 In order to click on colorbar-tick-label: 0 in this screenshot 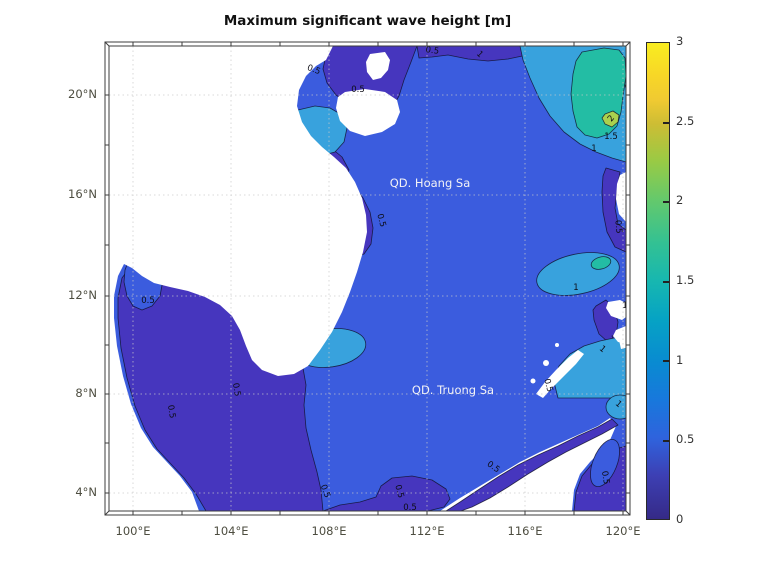, I will do `click(680, 519)`.